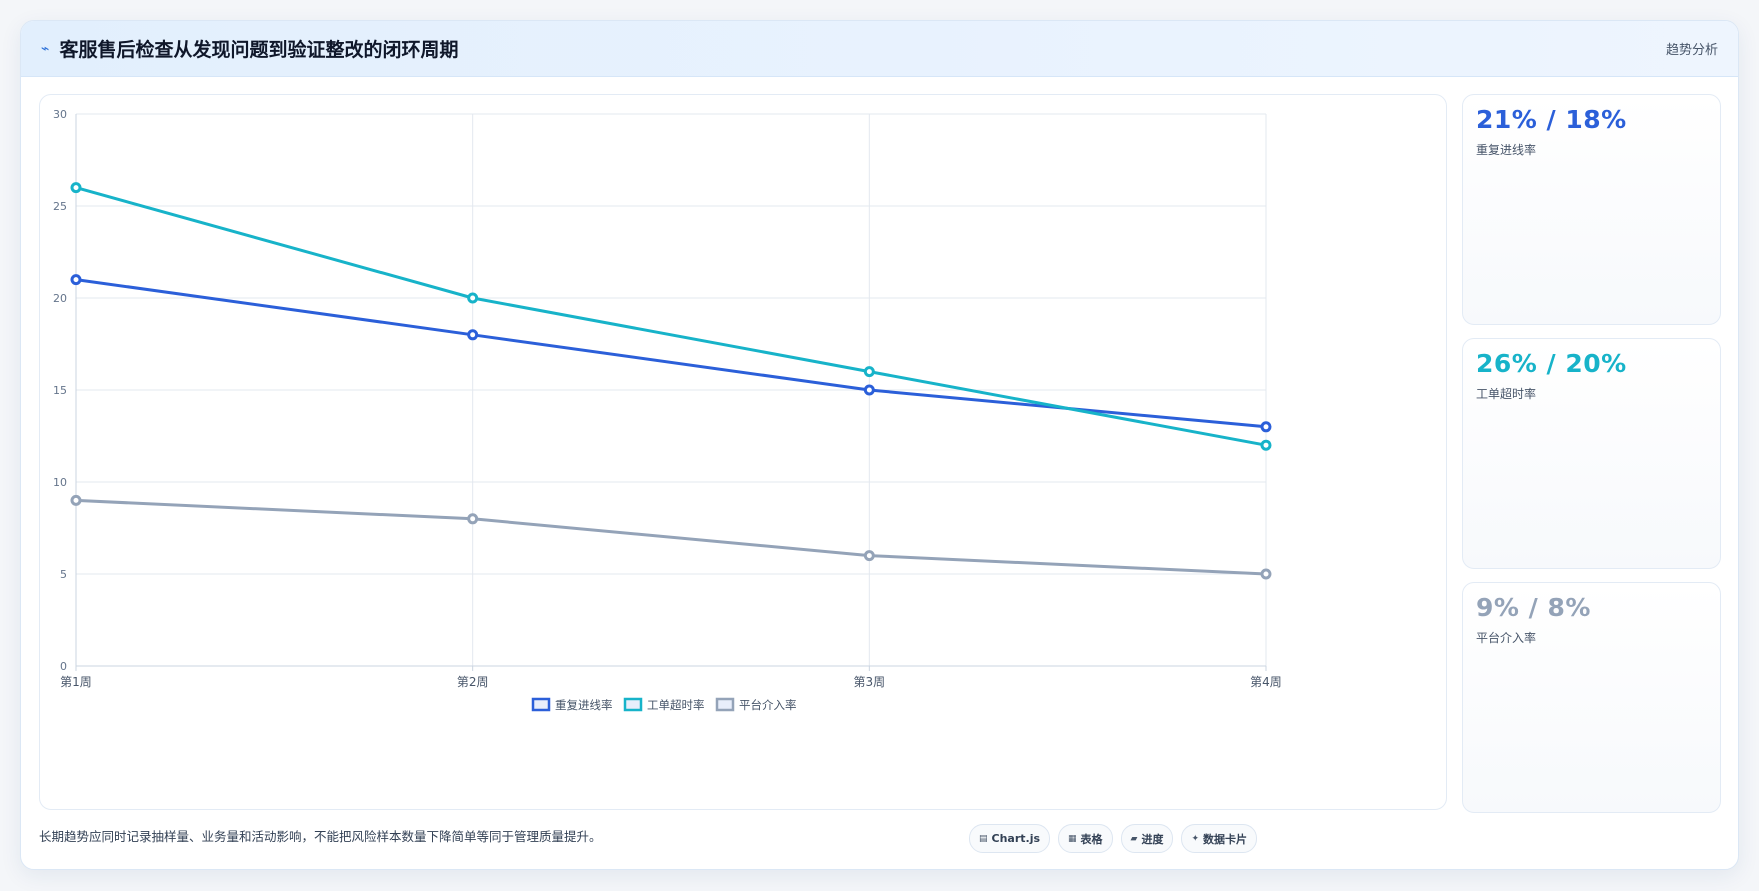  Describe the element at coordinates (1016, 838) in the screenshot. I see `tag-label: Chart.js` at that location.